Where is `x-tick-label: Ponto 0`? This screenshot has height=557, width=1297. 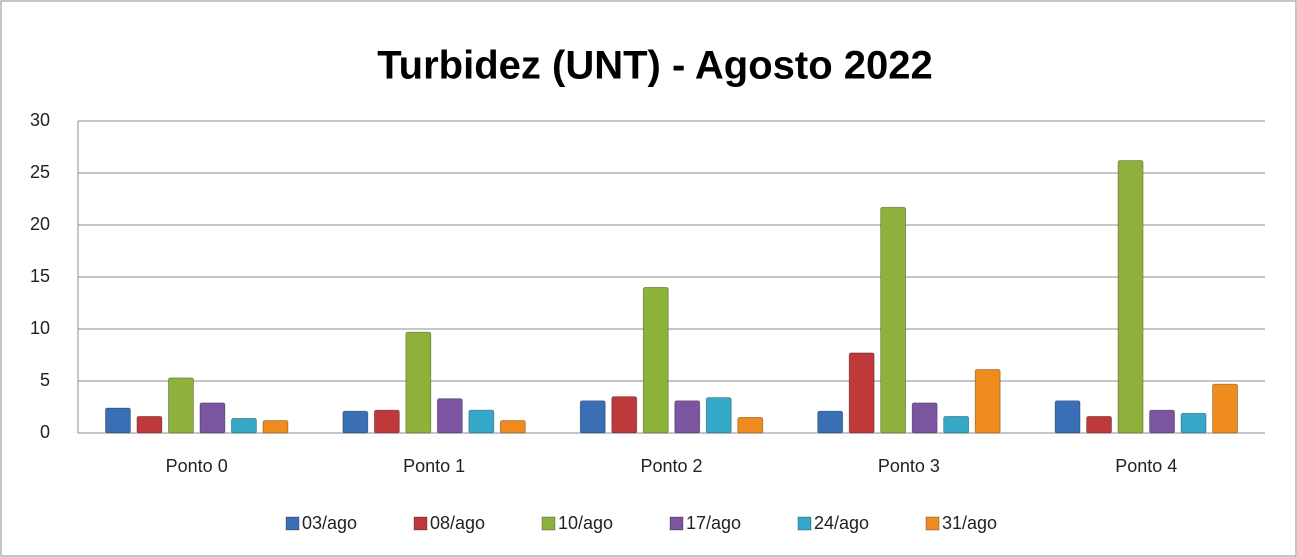
x-tick-label: Ponto 0 is located at coordinates (197, 466).